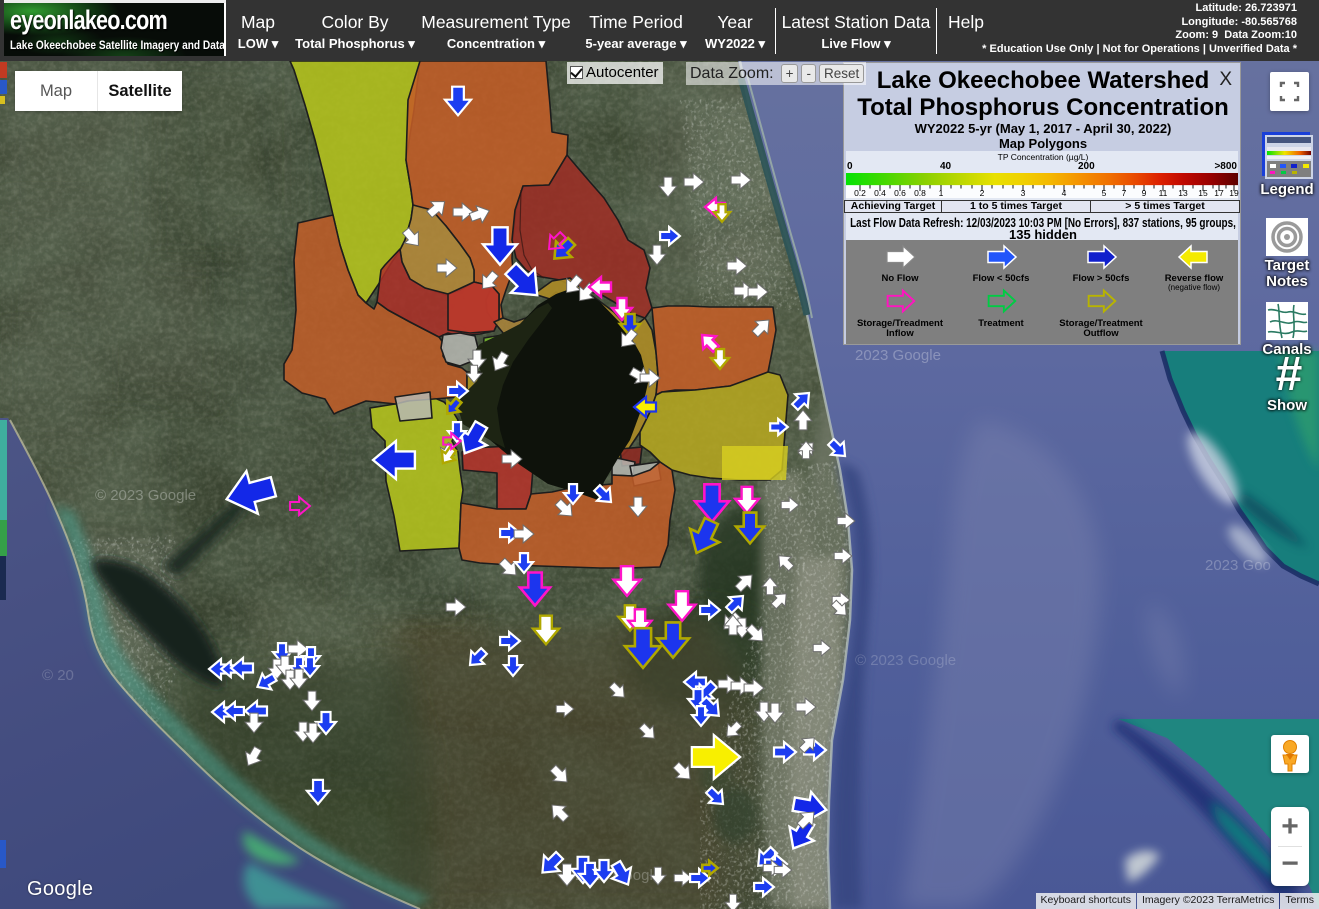 This screenshot has width=1319, height=909. I want to click on svg-text: 2023 Goo, so click(1238, 565).